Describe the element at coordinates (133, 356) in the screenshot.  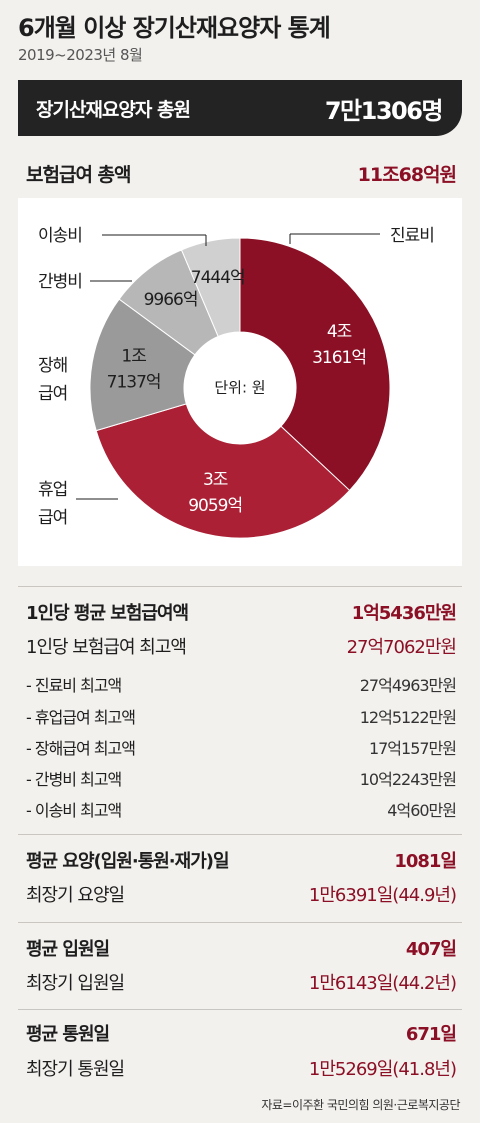
I see `slice-value-label: 1조` at that location.